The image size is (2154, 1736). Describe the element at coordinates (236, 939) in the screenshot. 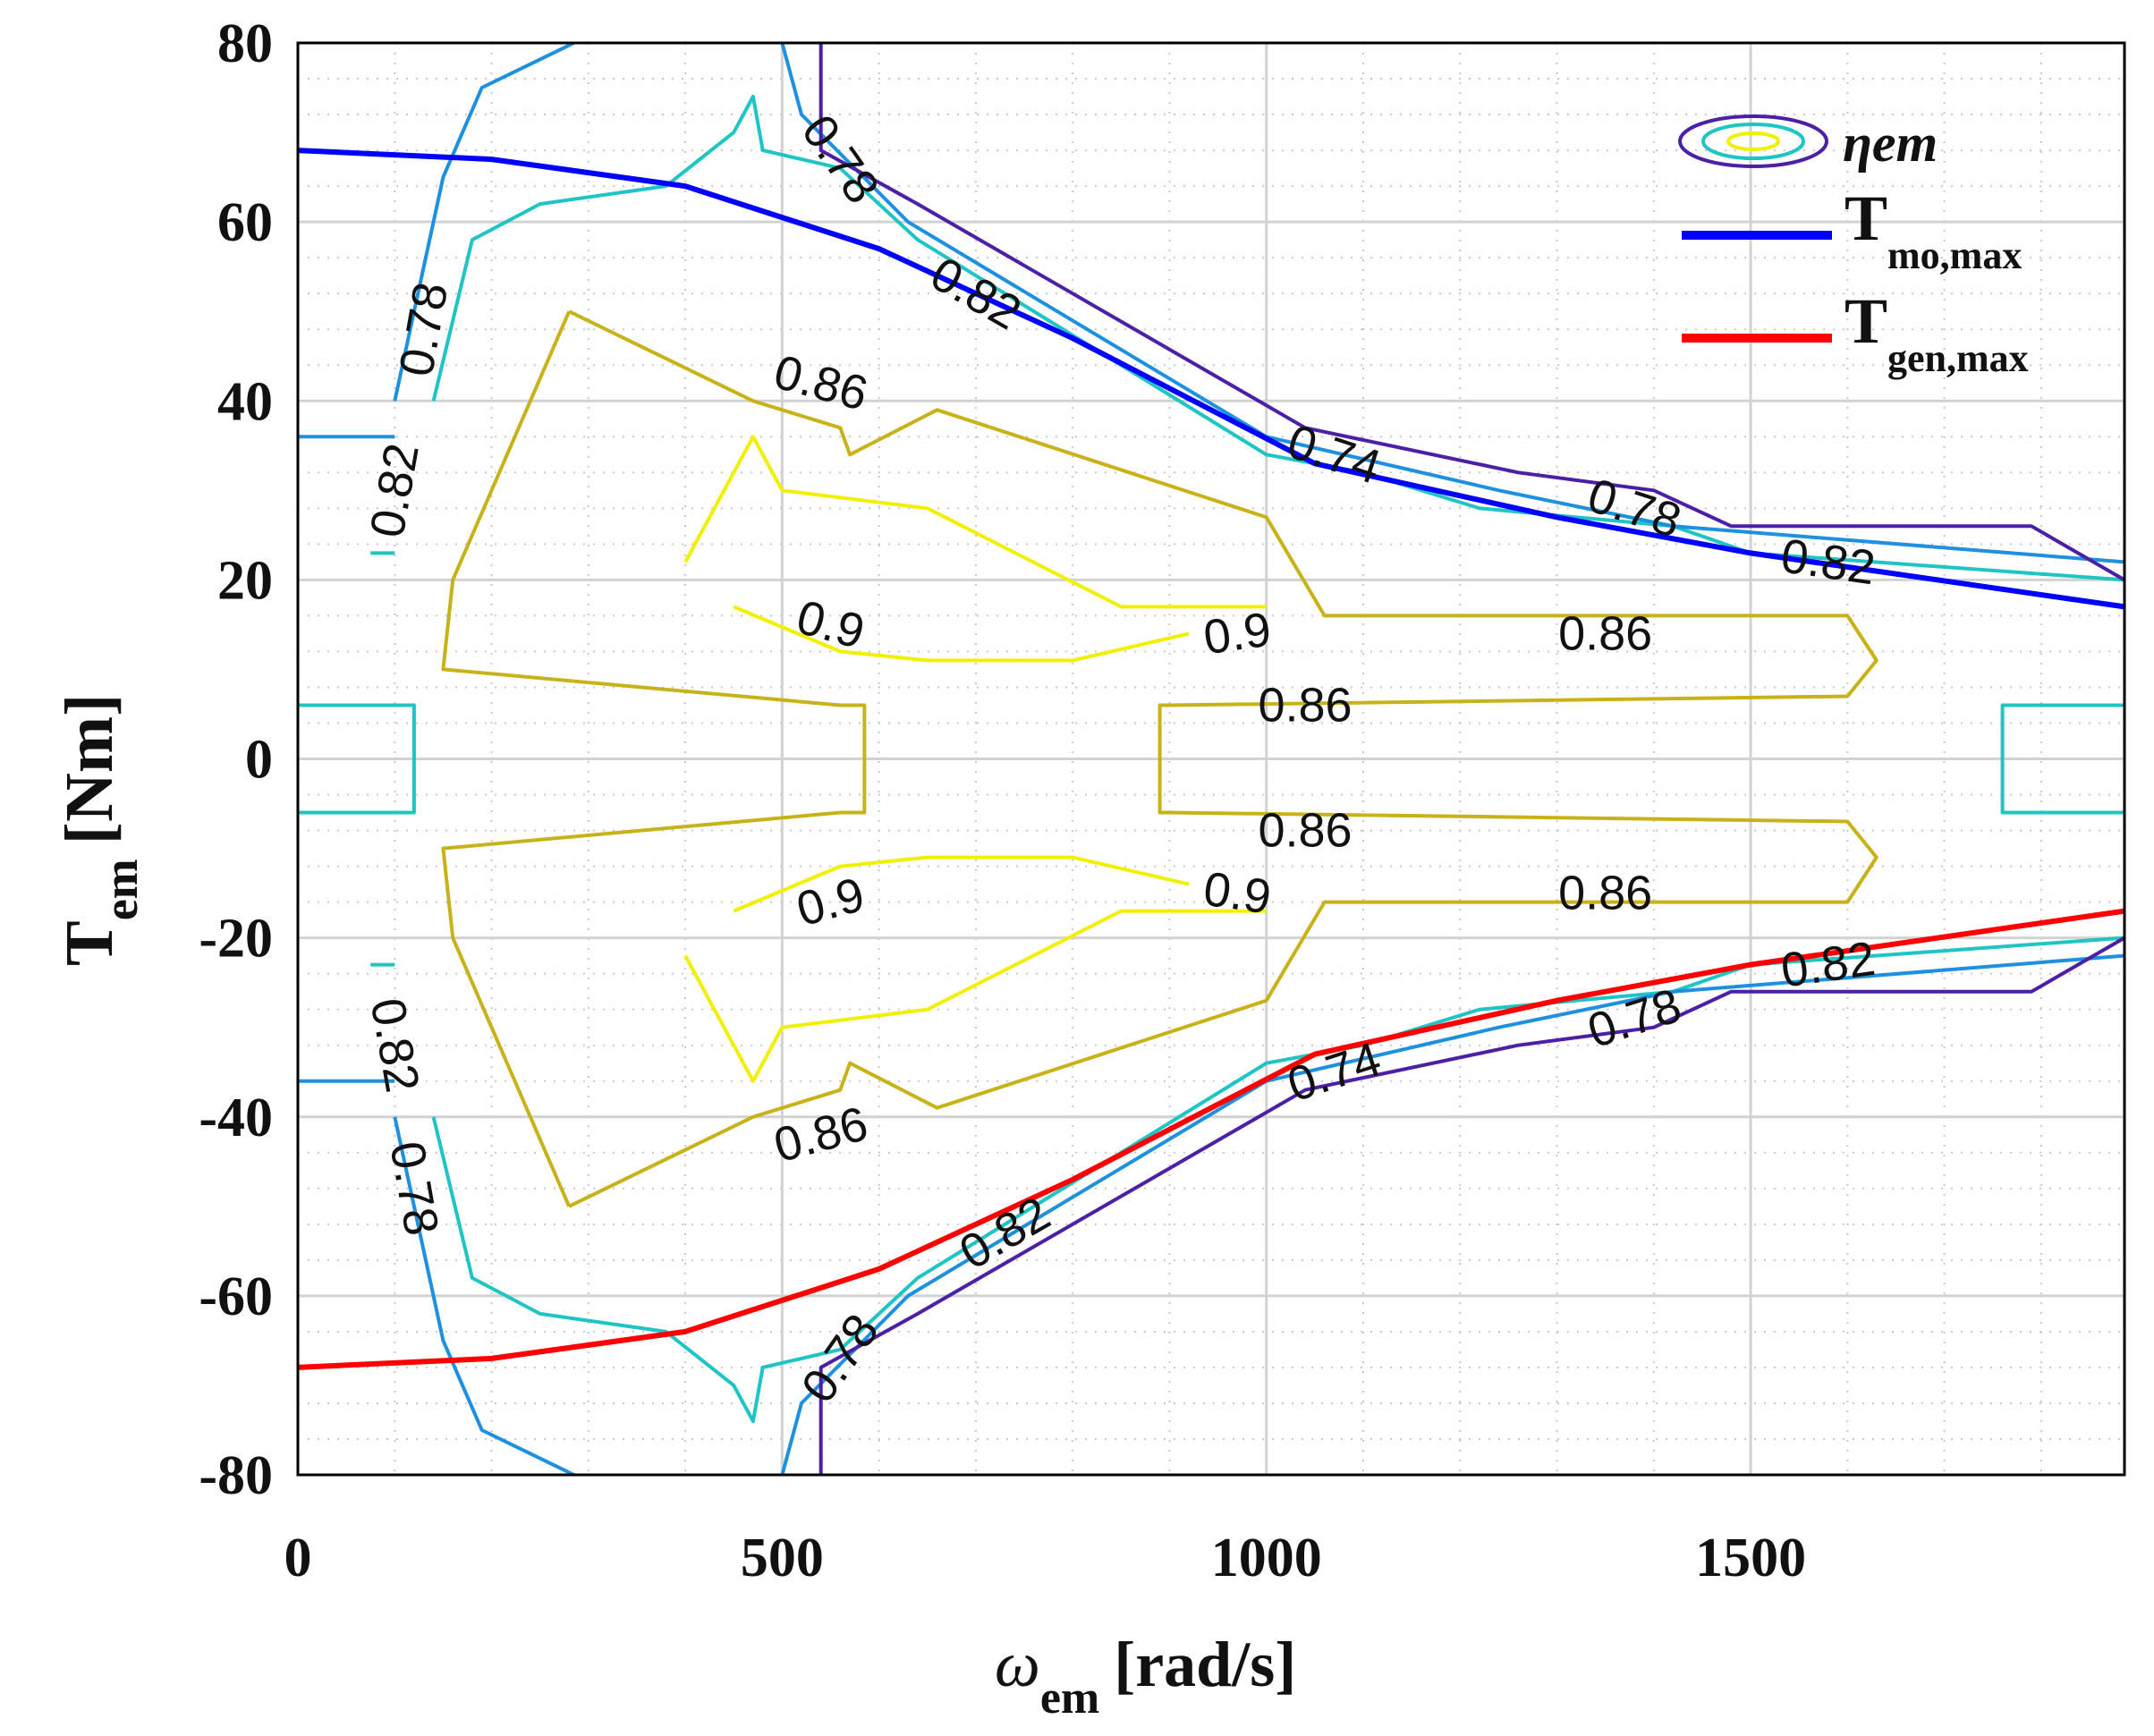

I see `y-tick-label: -20` at that location.